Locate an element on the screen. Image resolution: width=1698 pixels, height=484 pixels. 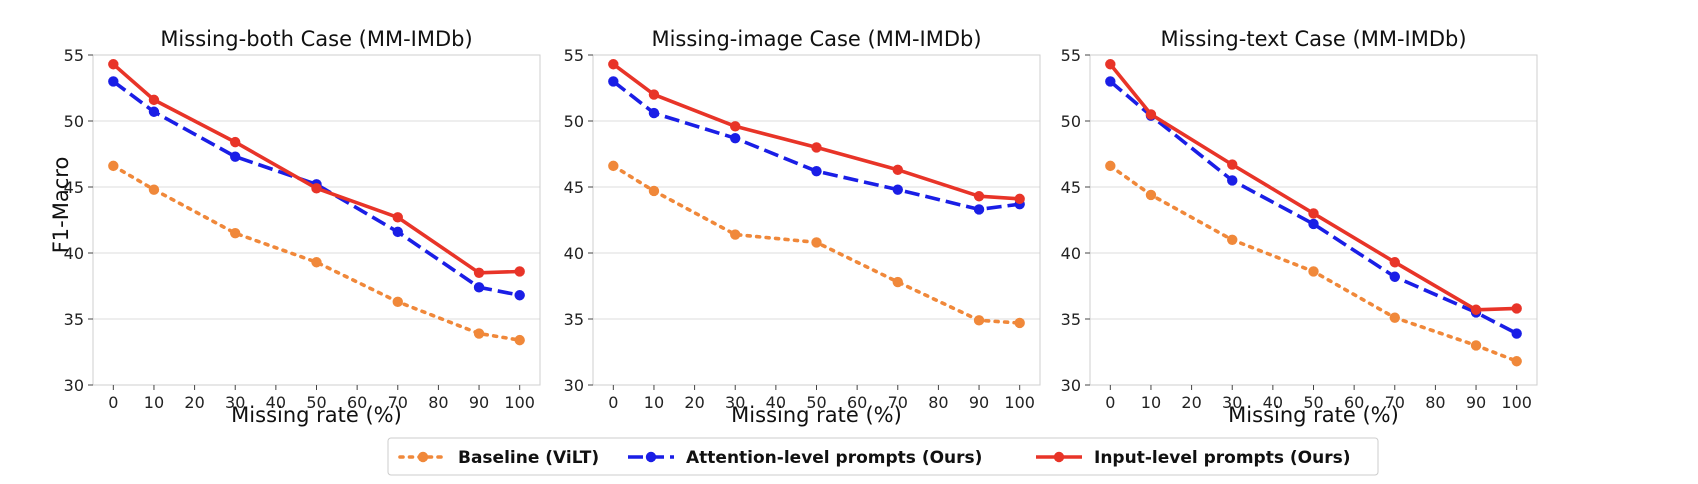
x-tick-label: 40 is located at coordinates (1273, 402).